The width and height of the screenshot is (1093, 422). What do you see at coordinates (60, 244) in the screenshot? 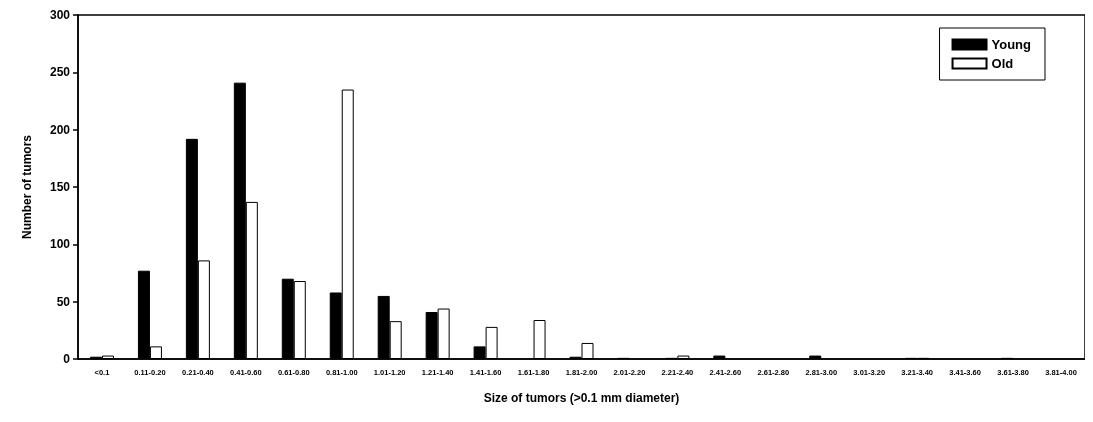
I see `y-tick-label: 100` at bounding box center [60, 244].